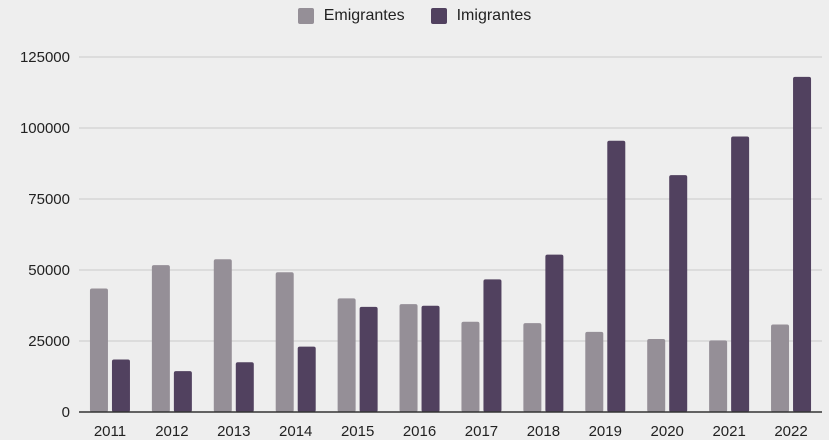  Describe the element at coordinates (357, 431) in the screenshot. I see `x-tick-label: 2015` at that location.